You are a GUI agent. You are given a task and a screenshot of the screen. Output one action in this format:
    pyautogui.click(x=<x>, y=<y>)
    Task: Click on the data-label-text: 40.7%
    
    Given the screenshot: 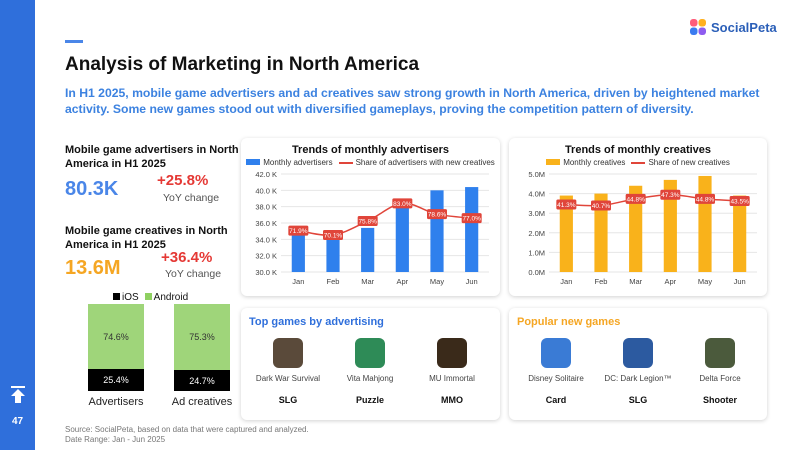 What is the action you would take?
    pyautogui.click(x=601, y=206)
    